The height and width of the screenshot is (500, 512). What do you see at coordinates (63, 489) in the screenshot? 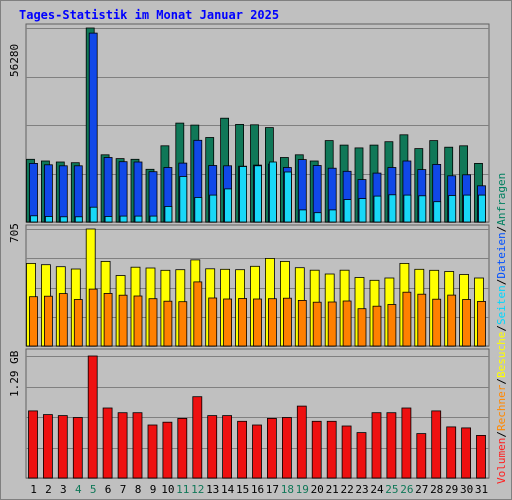
I see `day-label-3: 3` at bounding box center [63, 489].